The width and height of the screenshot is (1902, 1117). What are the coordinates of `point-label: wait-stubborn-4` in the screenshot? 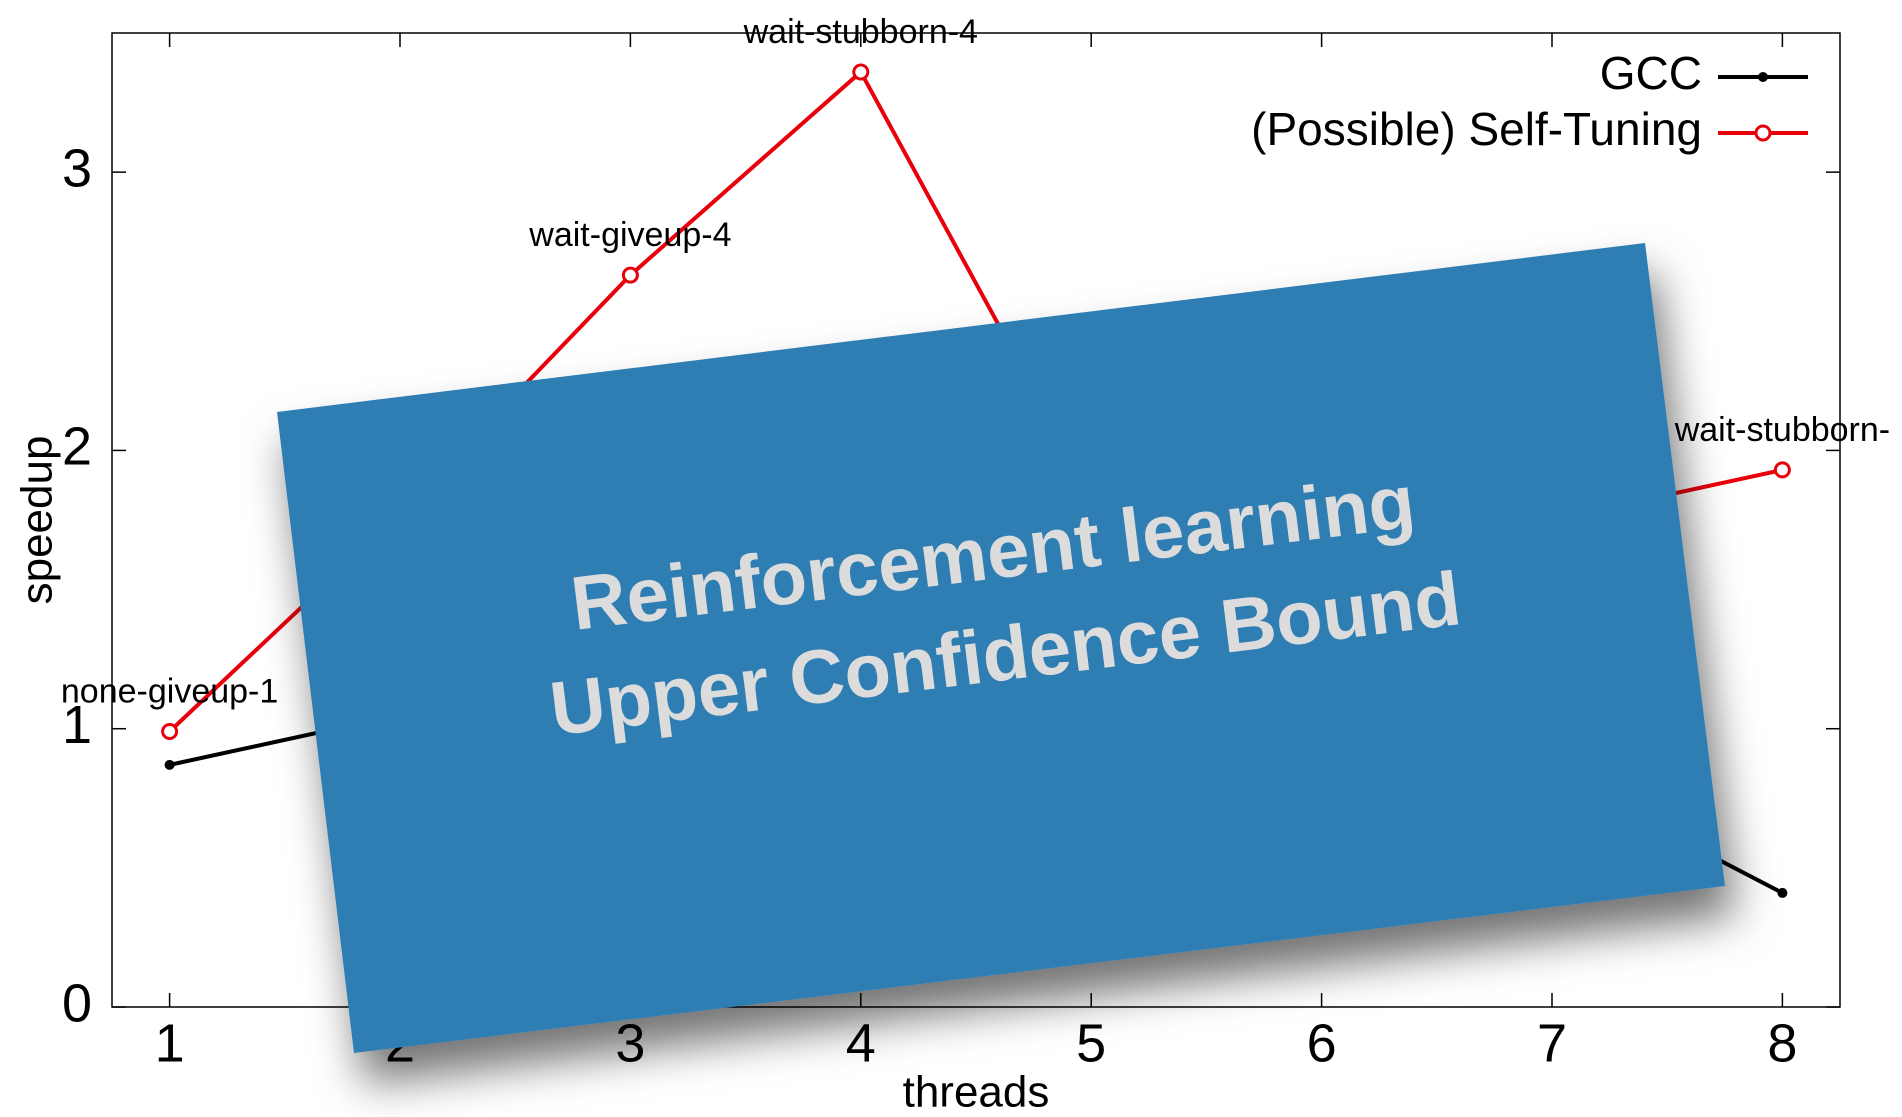 It's located at (860, 32).